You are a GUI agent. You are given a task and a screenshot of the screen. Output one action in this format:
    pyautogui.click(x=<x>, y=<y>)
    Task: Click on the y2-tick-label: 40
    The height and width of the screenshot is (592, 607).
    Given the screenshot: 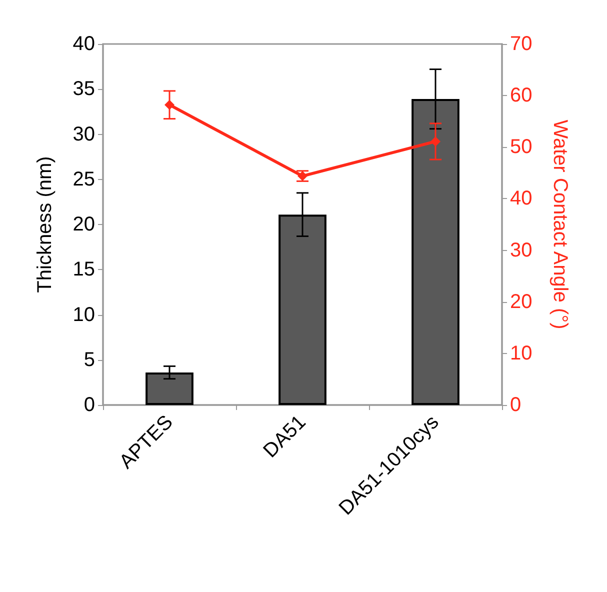 What is the action you would take?
    pyautogui.click(x=521, y=199)
    